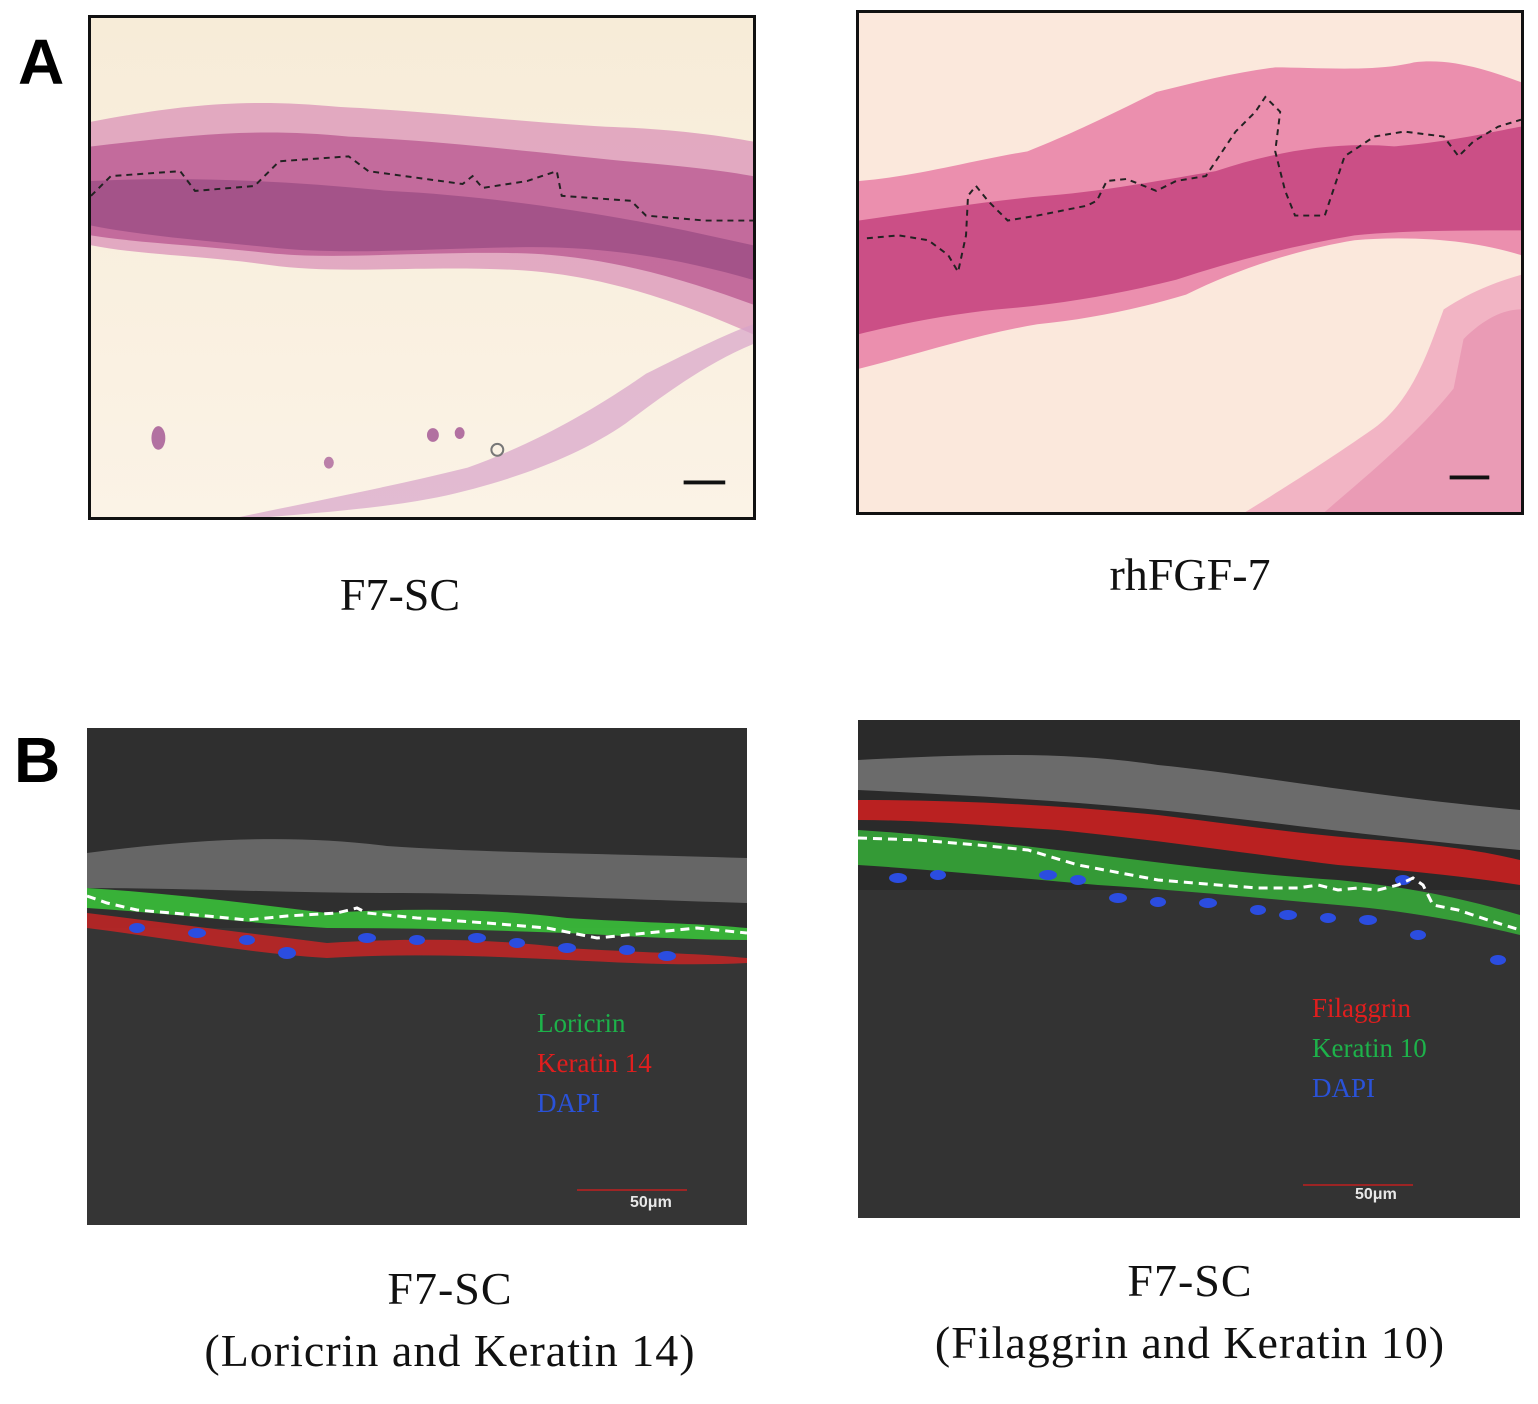 The height and width of the screenshot is (1404, 1538). What do you see at coordinates (594, 1063) in the screenshot?
I see `legend-label-keratin-14: Keratin 14` at bounding box center [594, 1063].